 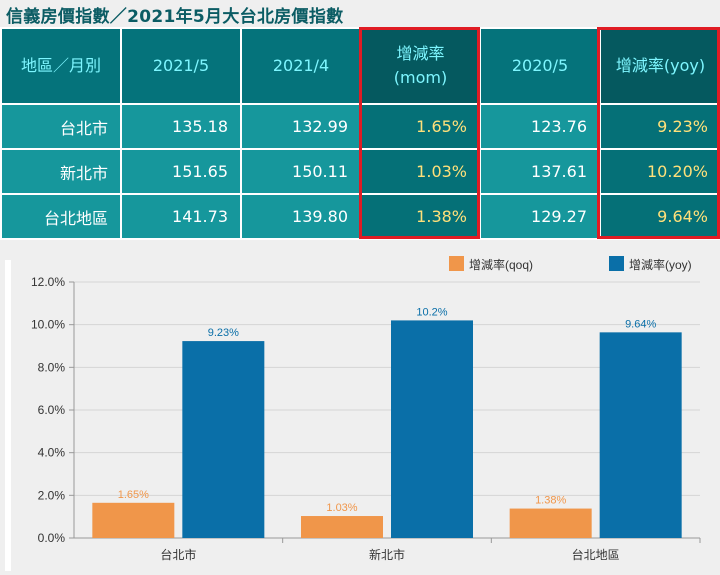 I want to click on yoy-highlight-box, so click(x=658, y=133).